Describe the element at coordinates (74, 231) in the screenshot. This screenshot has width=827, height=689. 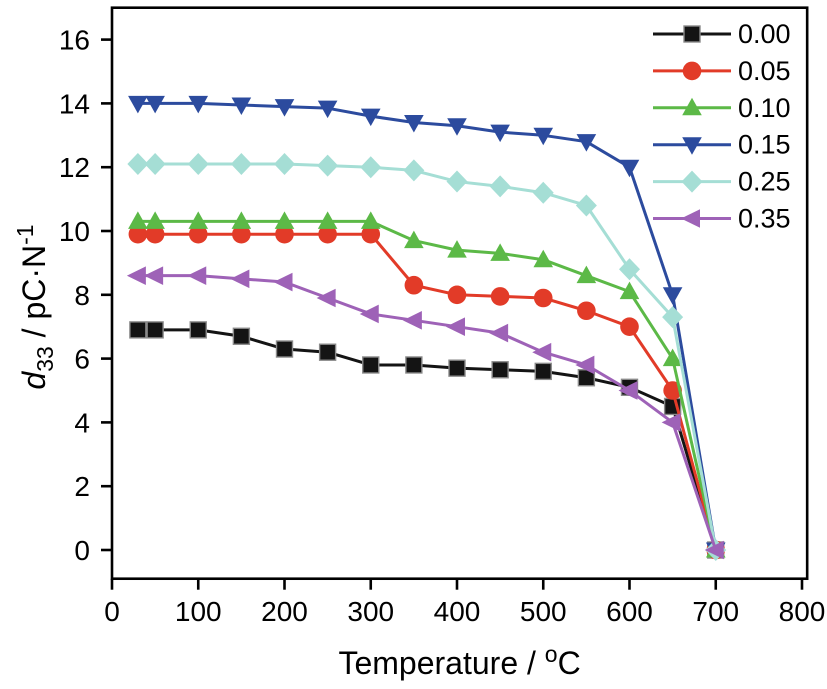
I see `y-tick-label: 10` at that location.